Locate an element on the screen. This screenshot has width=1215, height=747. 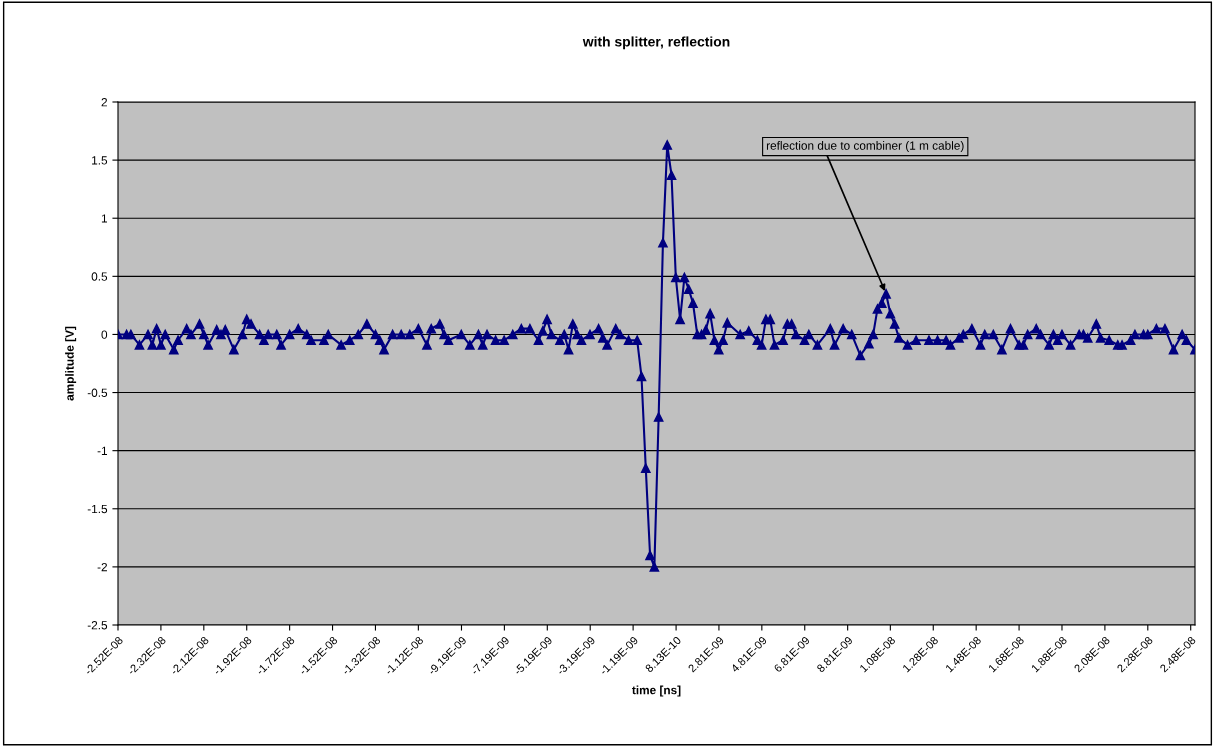
y-tick-label: -1.5 is located at coordinates (97, 509).